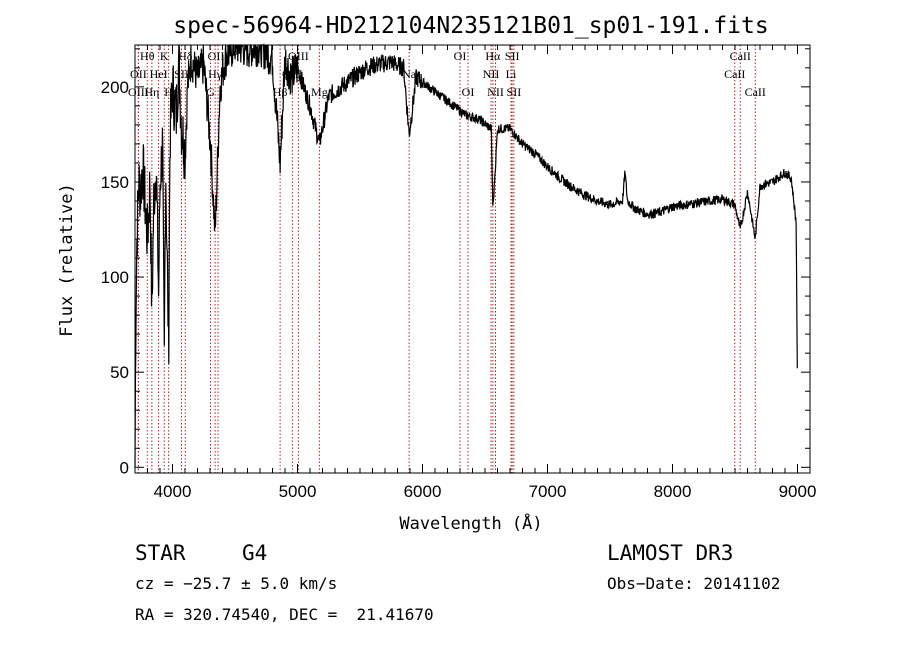 This screenshot has height=649, width=900. Describe the element at coordinates (548, 491) in the screenshot. I see `x-tick-label: 7000` at that location.